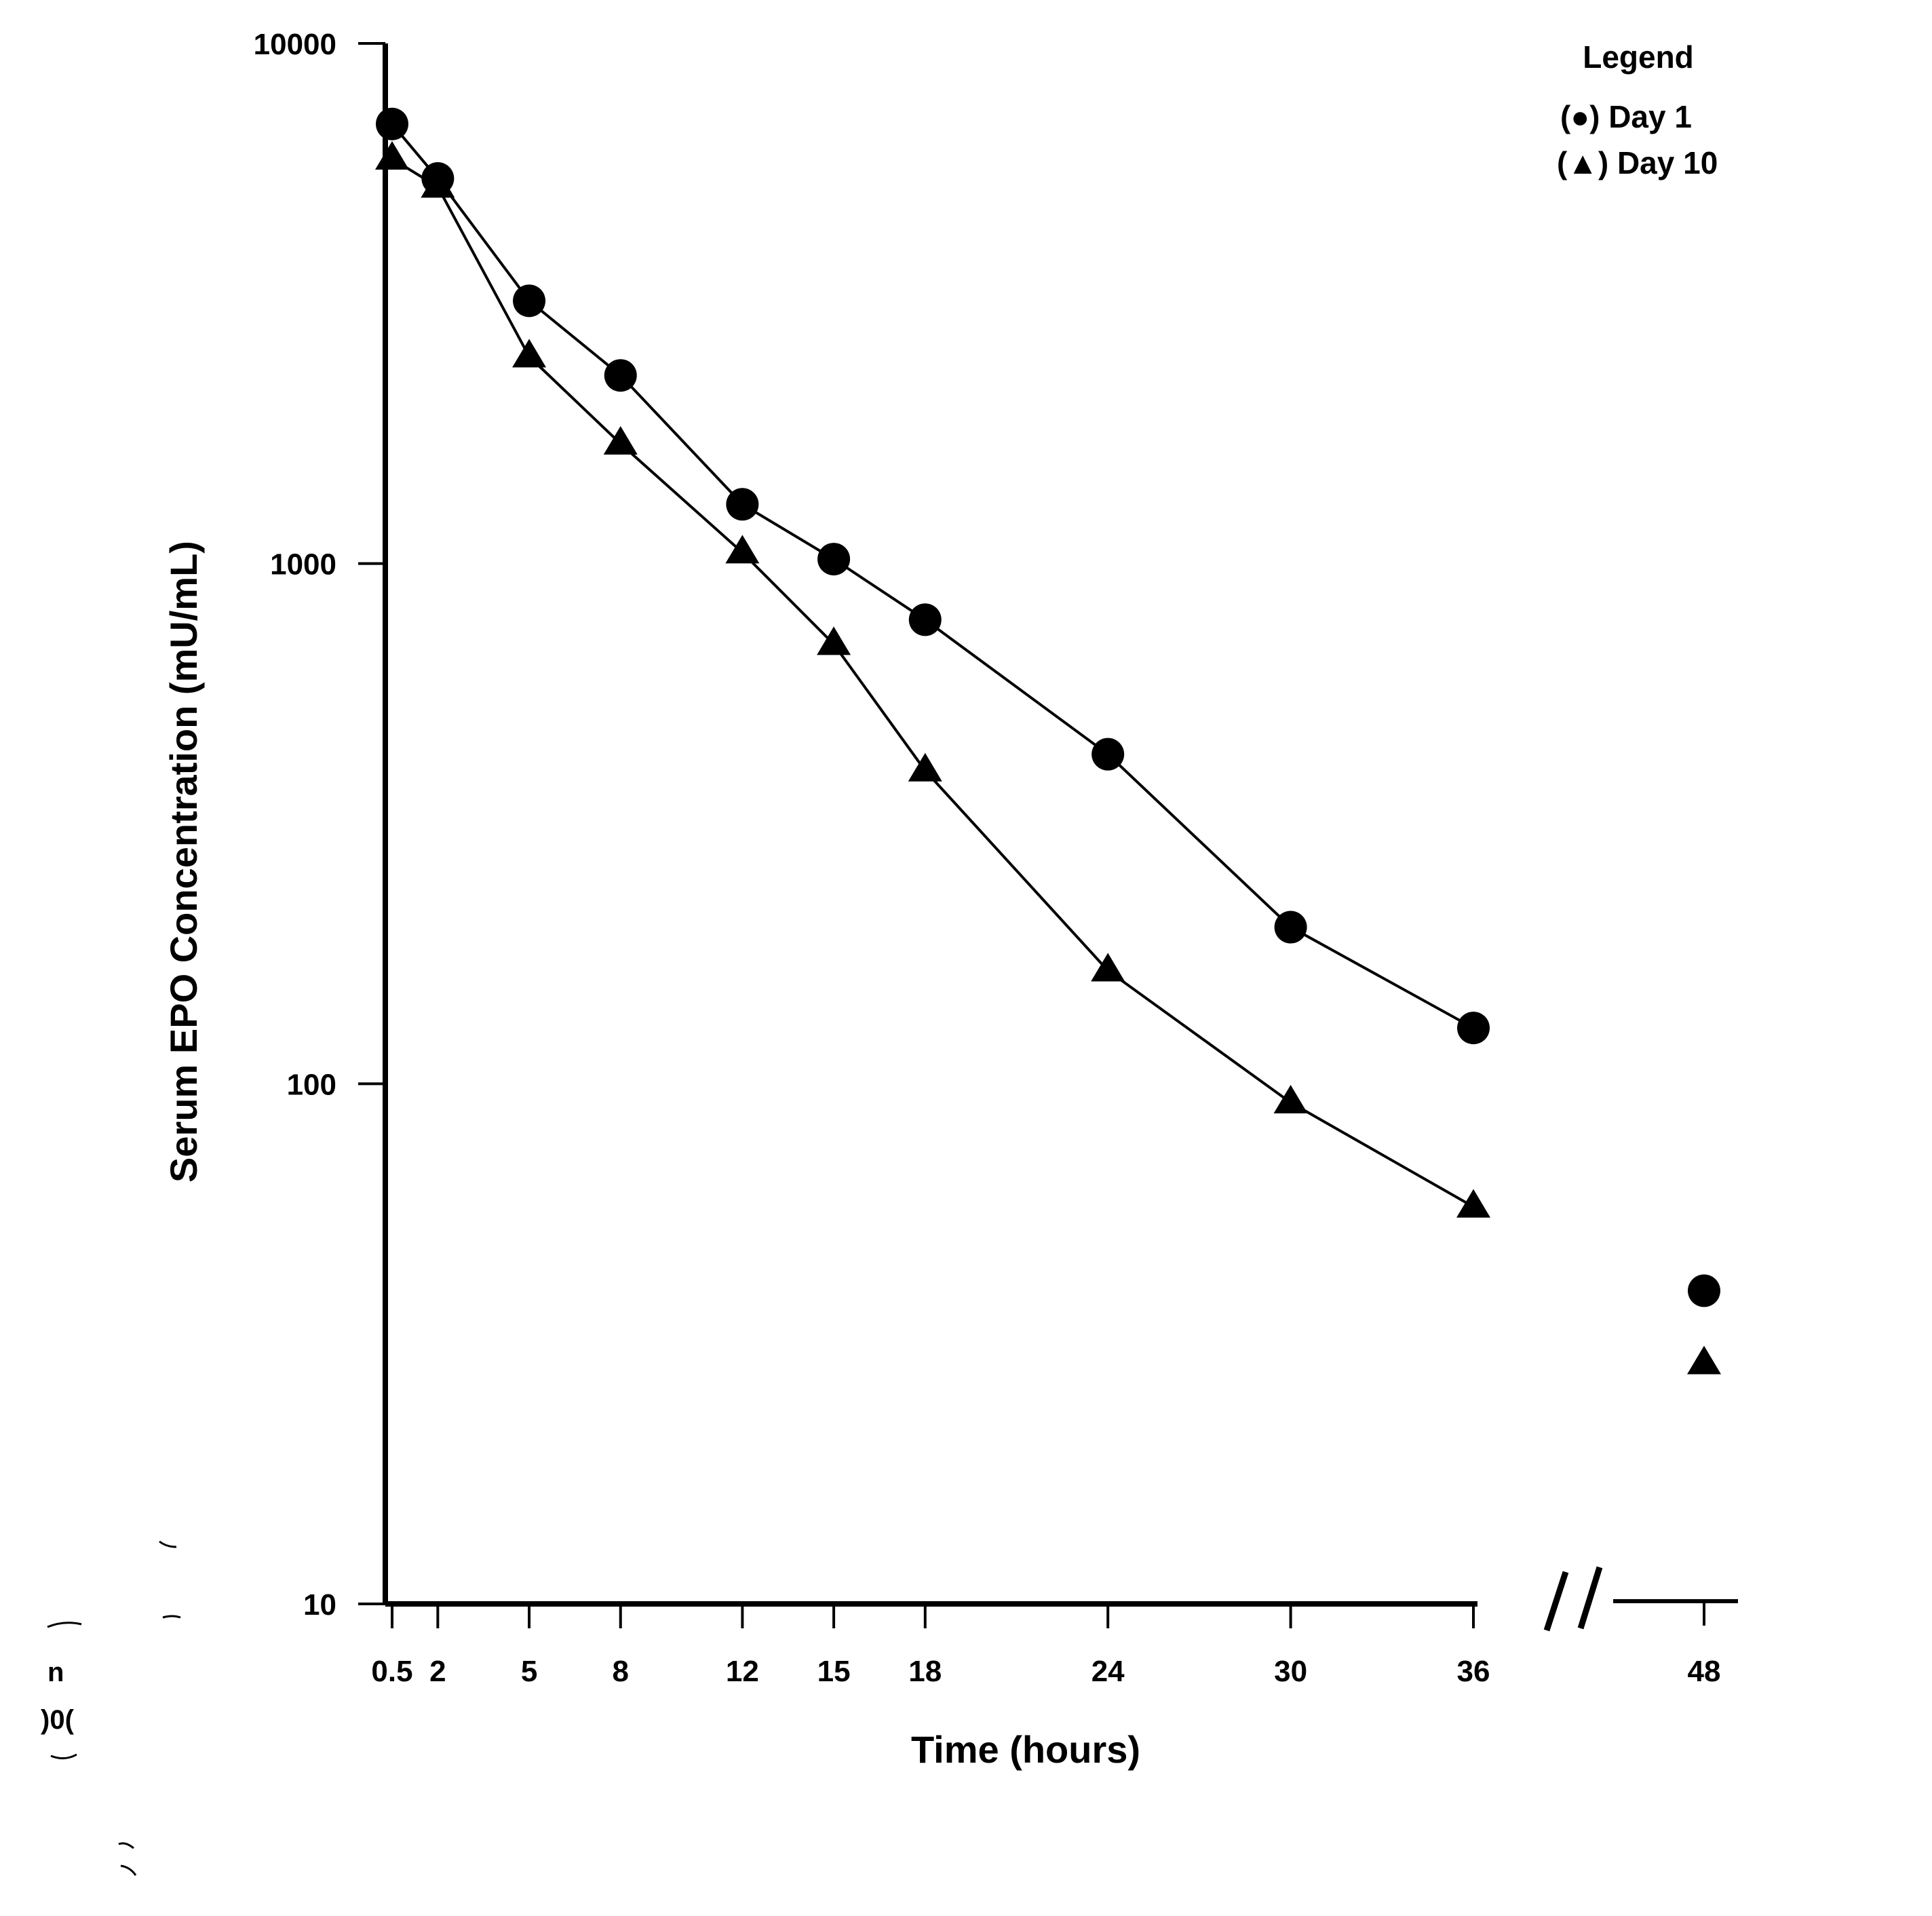 This screenshot has height=1916, width=1932. Describe the element at coordinates (437, 1671) in the screenshot. I see `x-tick-label: 2` at that location.